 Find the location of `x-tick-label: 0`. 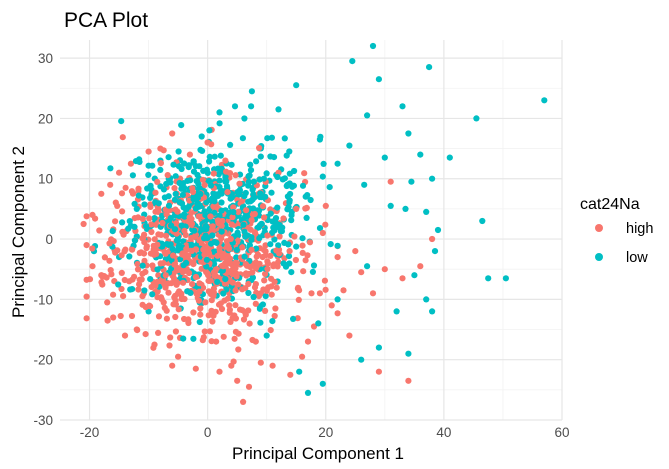

x-tick-label: 0 is located at coordinates (208, 432).